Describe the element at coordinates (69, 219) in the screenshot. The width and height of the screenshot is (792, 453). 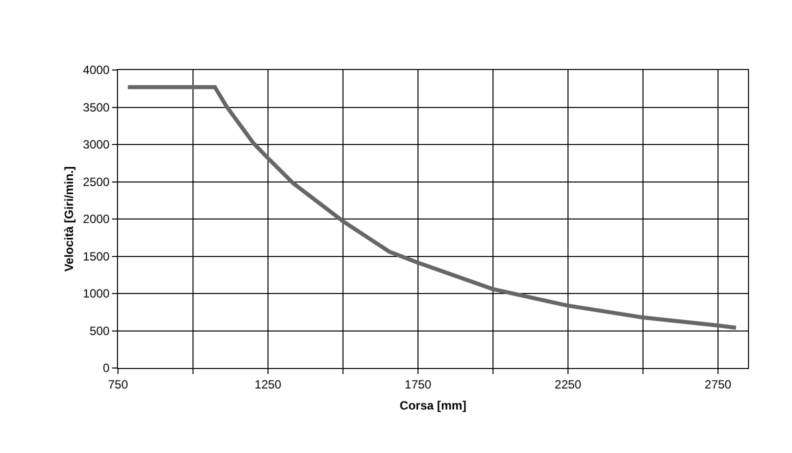
I see `y-axis-title: Velocità [Giri/min.]` at that location.